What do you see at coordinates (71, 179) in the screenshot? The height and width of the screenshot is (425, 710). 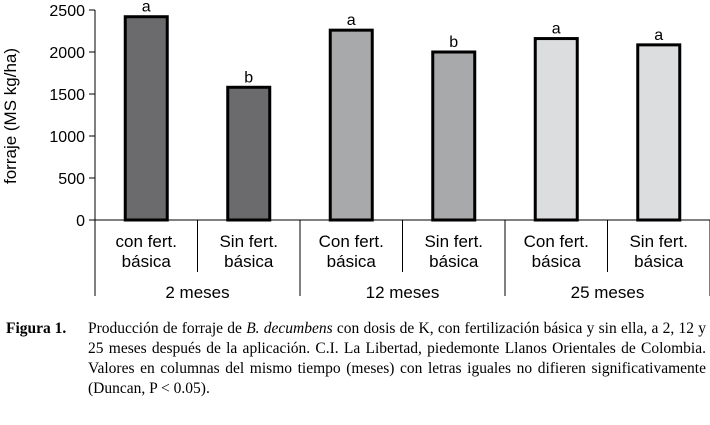 I see `y-tick-label: 500` at bounding box center [71, 179].